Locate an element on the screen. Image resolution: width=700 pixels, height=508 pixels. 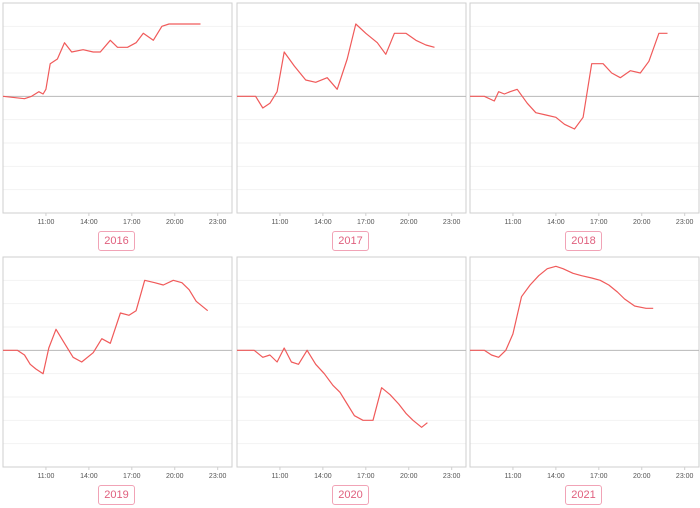
year-badge: 2016 is located at coordinates (116, 241).